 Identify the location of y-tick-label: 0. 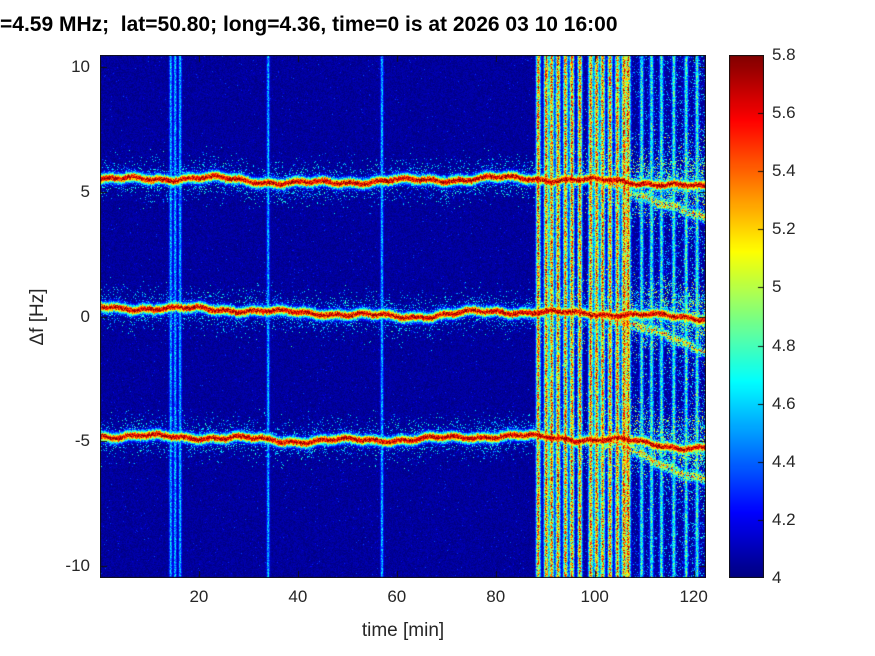
(85, 316).